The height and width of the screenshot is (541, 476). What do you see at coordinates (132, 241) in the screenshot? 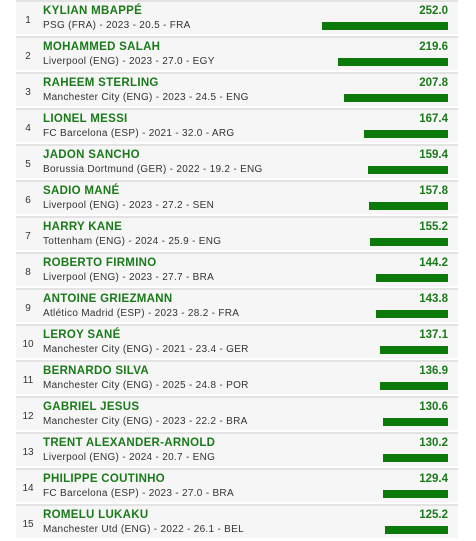
I see `player-meta: Tottenham (ENG) - 2024 - 25.9 - ENG` at bounding box center [132, 241].